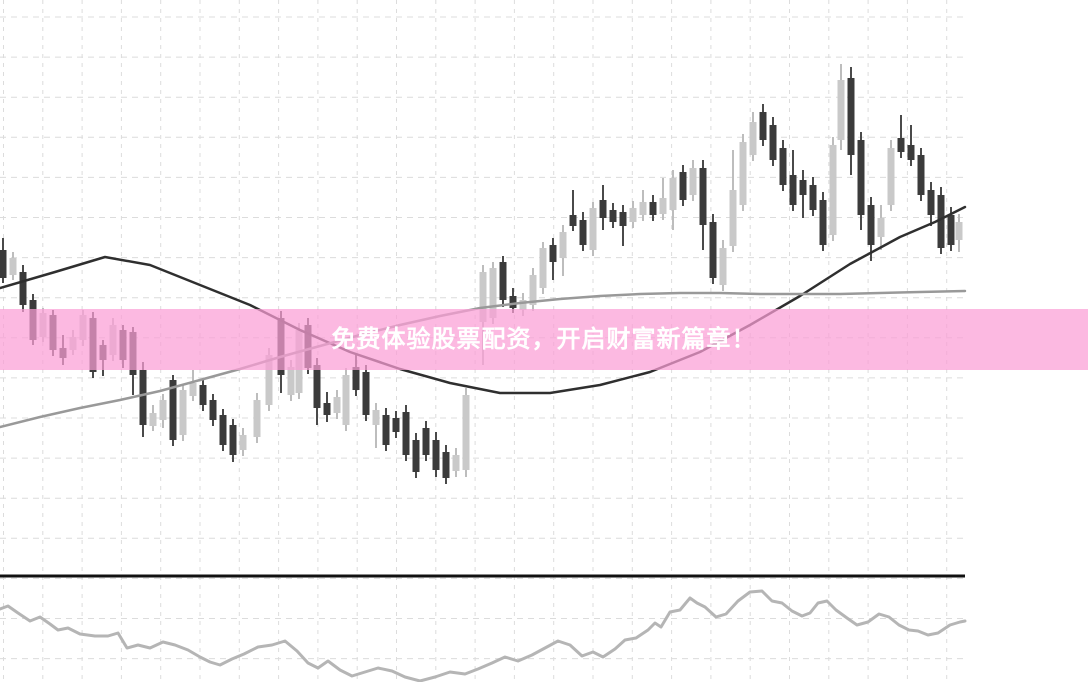 This screenshot has height=682, width=1088. I want to click on promo-banner: 免费体验股票配资，开启财富新篇章！, so click(544, 339).